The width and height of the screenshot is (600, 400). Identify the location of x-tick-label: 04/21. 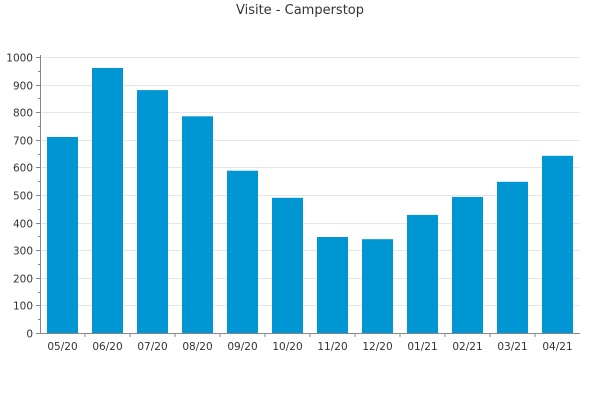
(557, 347).